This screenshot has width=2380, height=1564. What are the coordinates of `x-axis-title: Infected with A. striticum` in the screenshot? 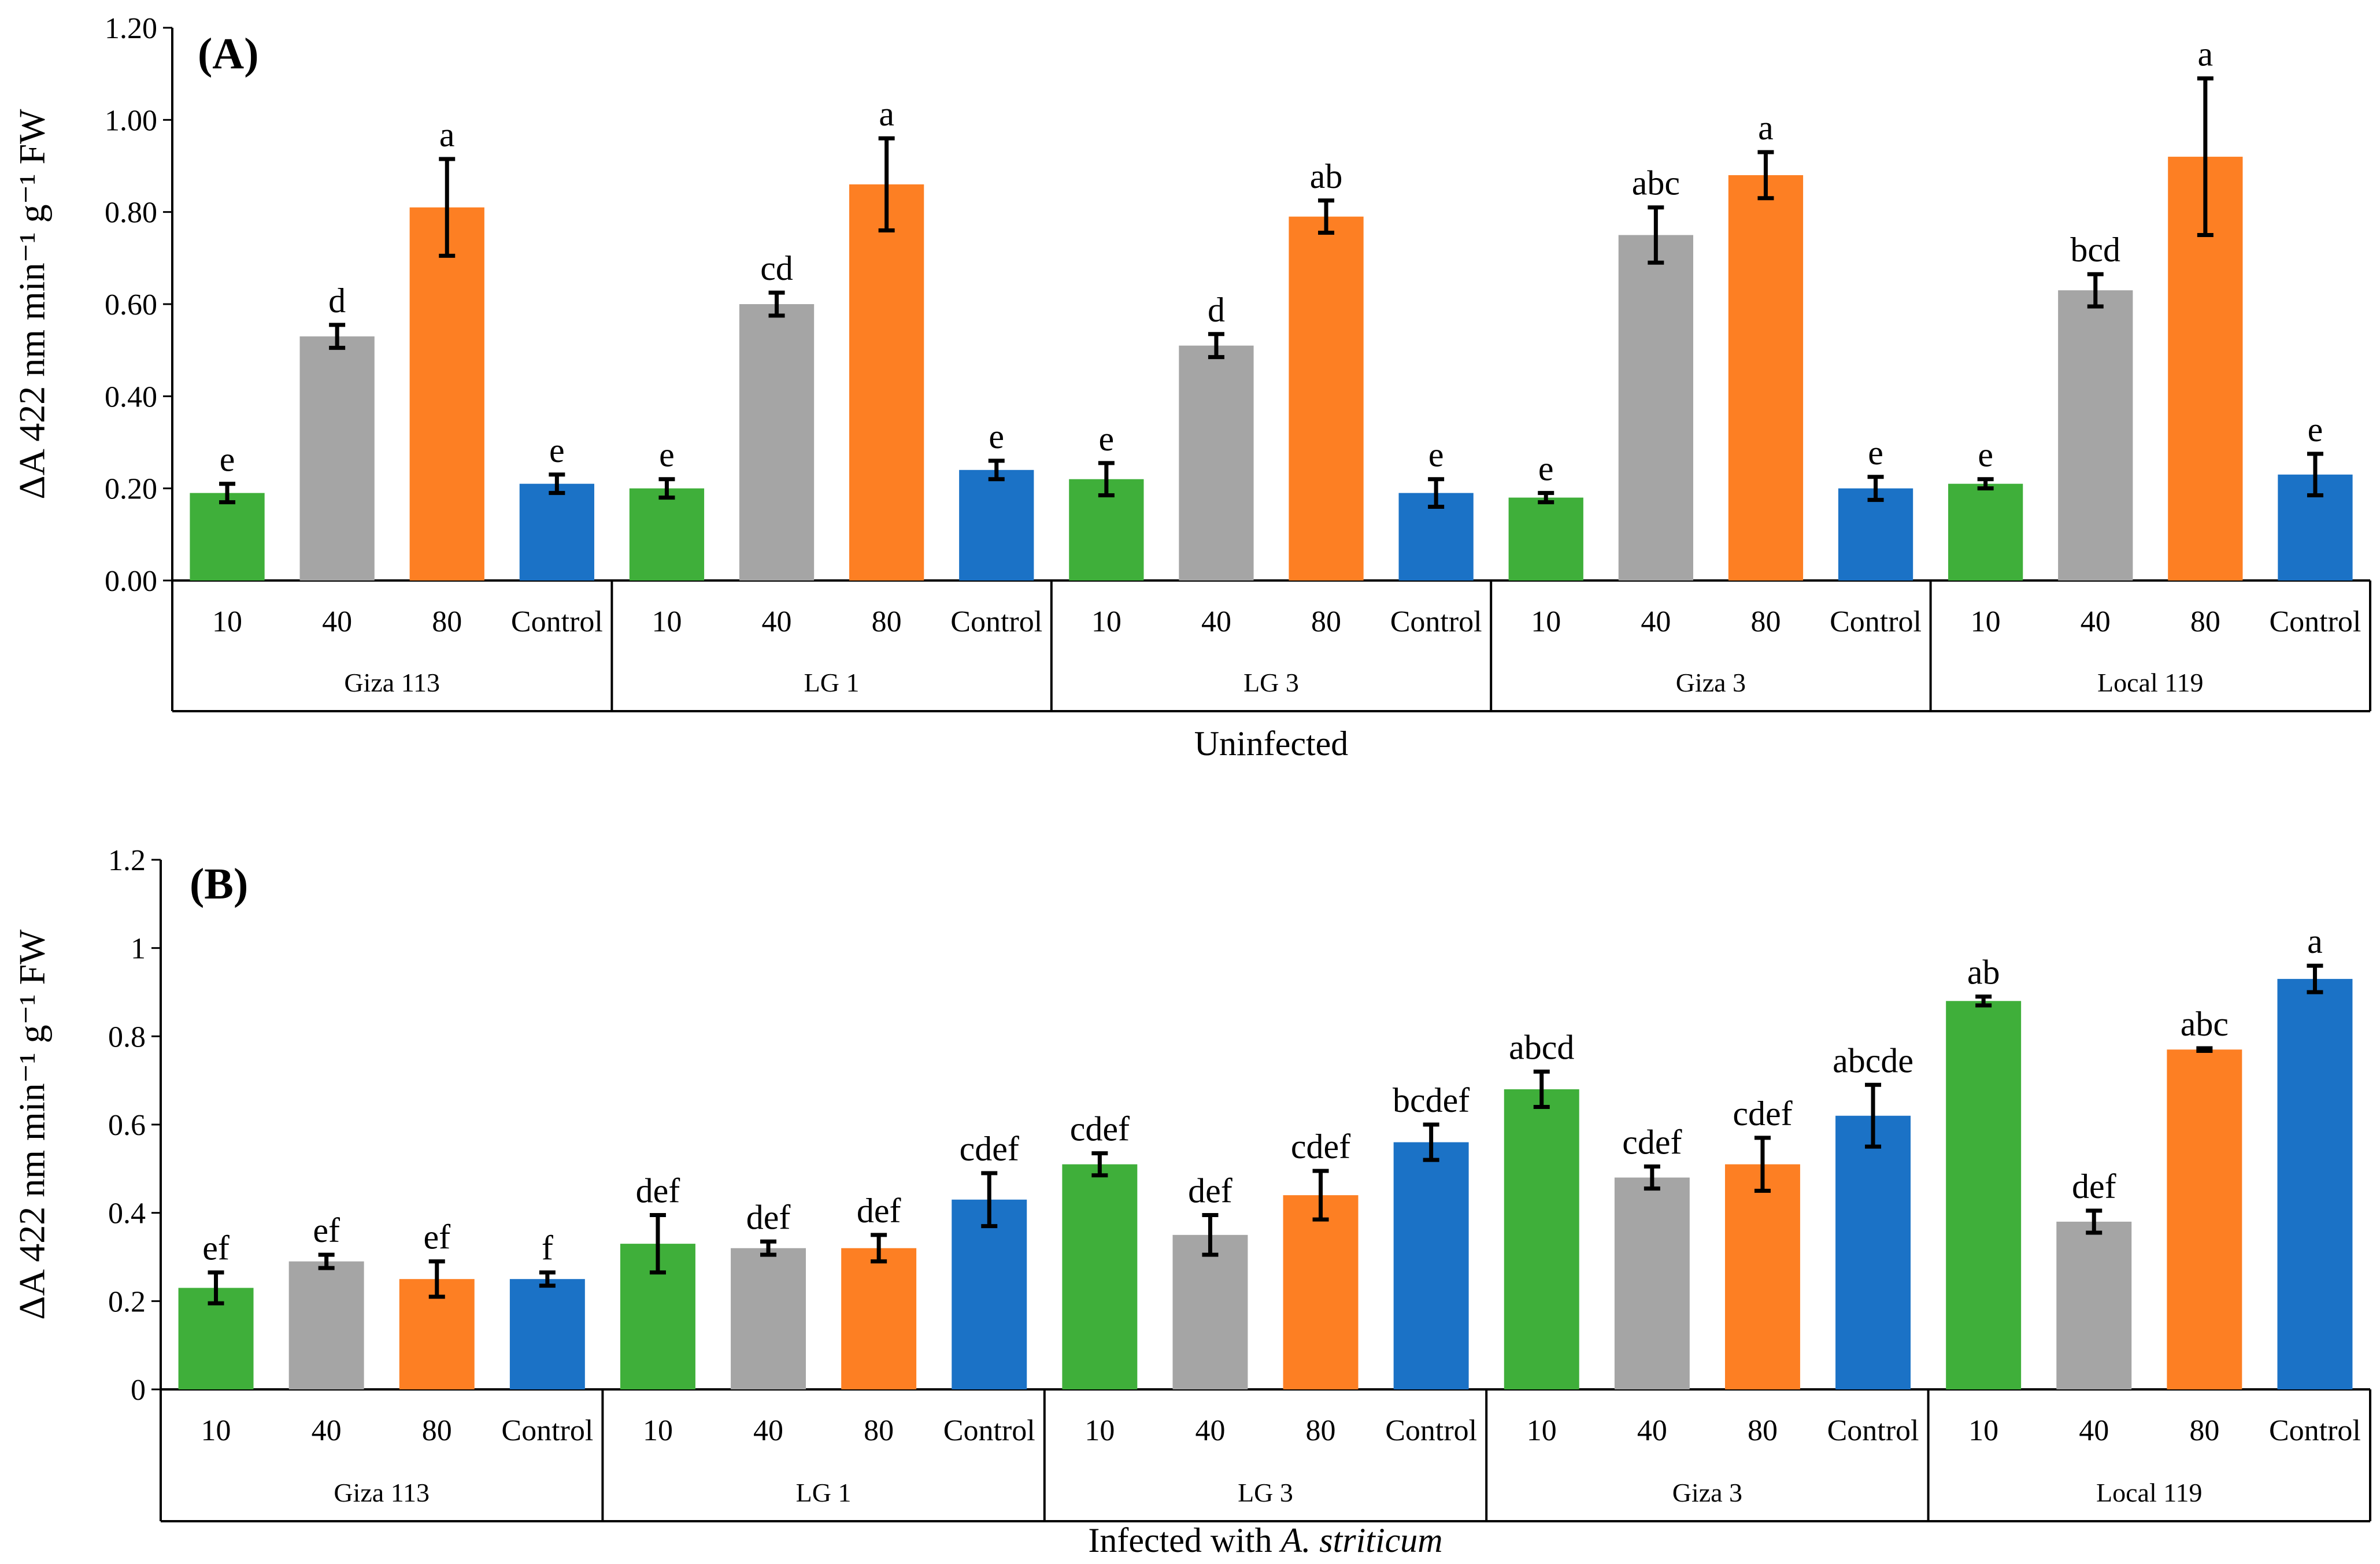 It's located at (1265, 1540).